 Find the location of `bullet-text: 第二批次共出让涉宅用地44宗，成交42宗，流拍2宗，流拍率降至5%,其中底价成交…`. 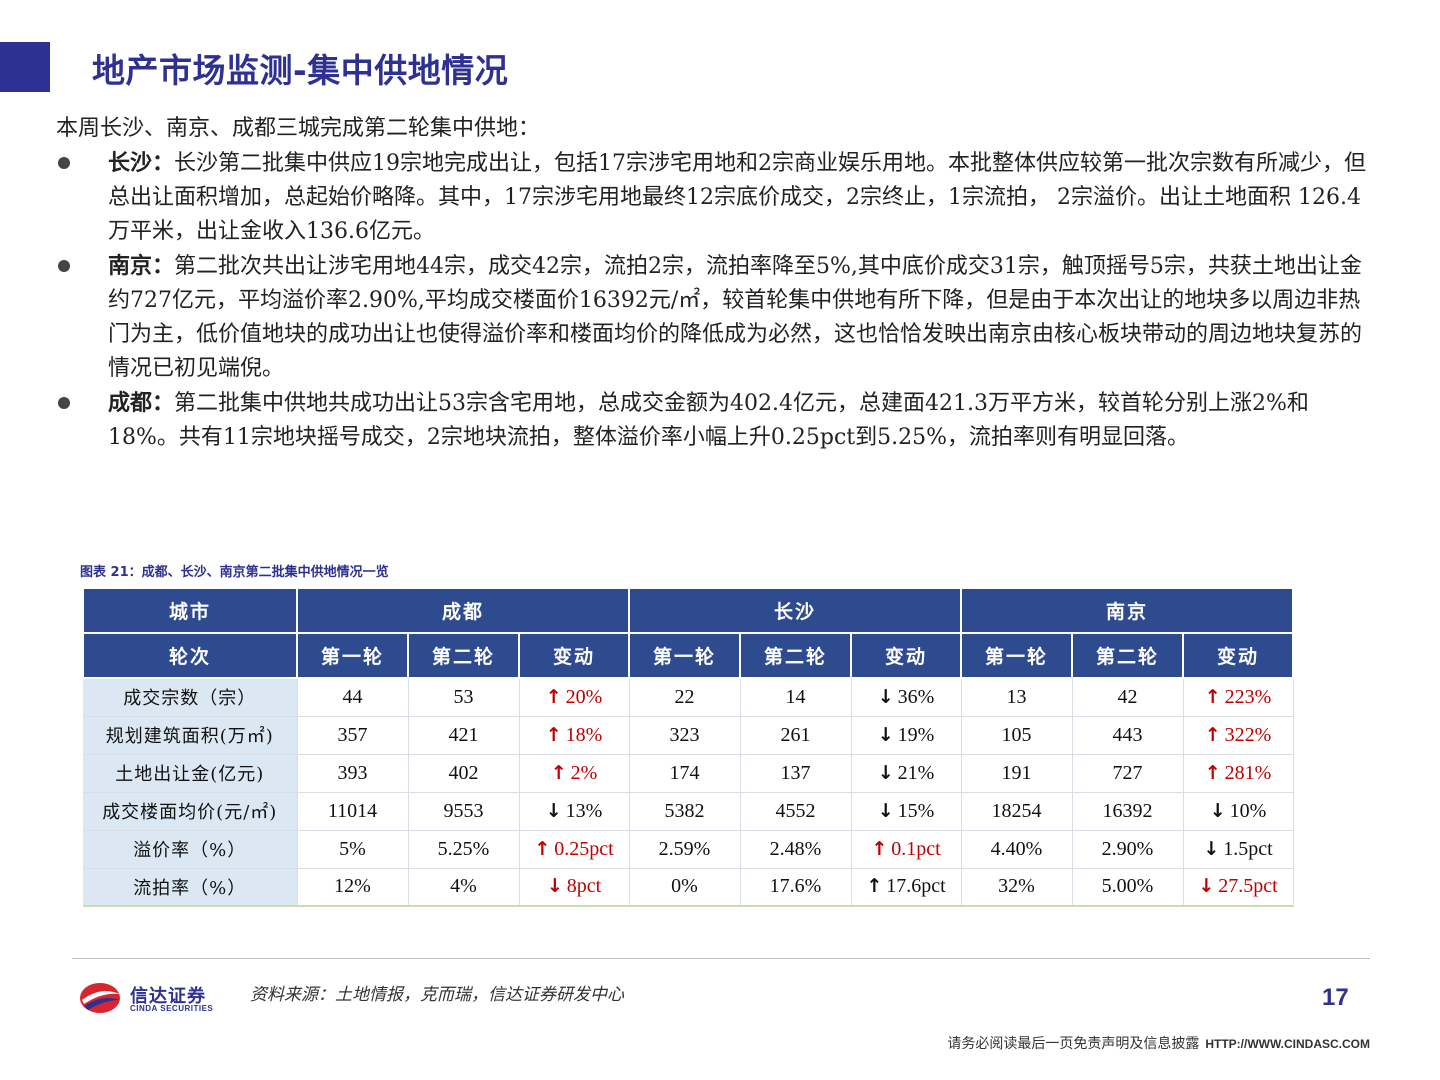

bullet-text: 第二批次共出让涉宅用地44宗，成交42宗，流拍2宗，流拍率降至5%,其中底价成交… is located at coordinates (735, 317).